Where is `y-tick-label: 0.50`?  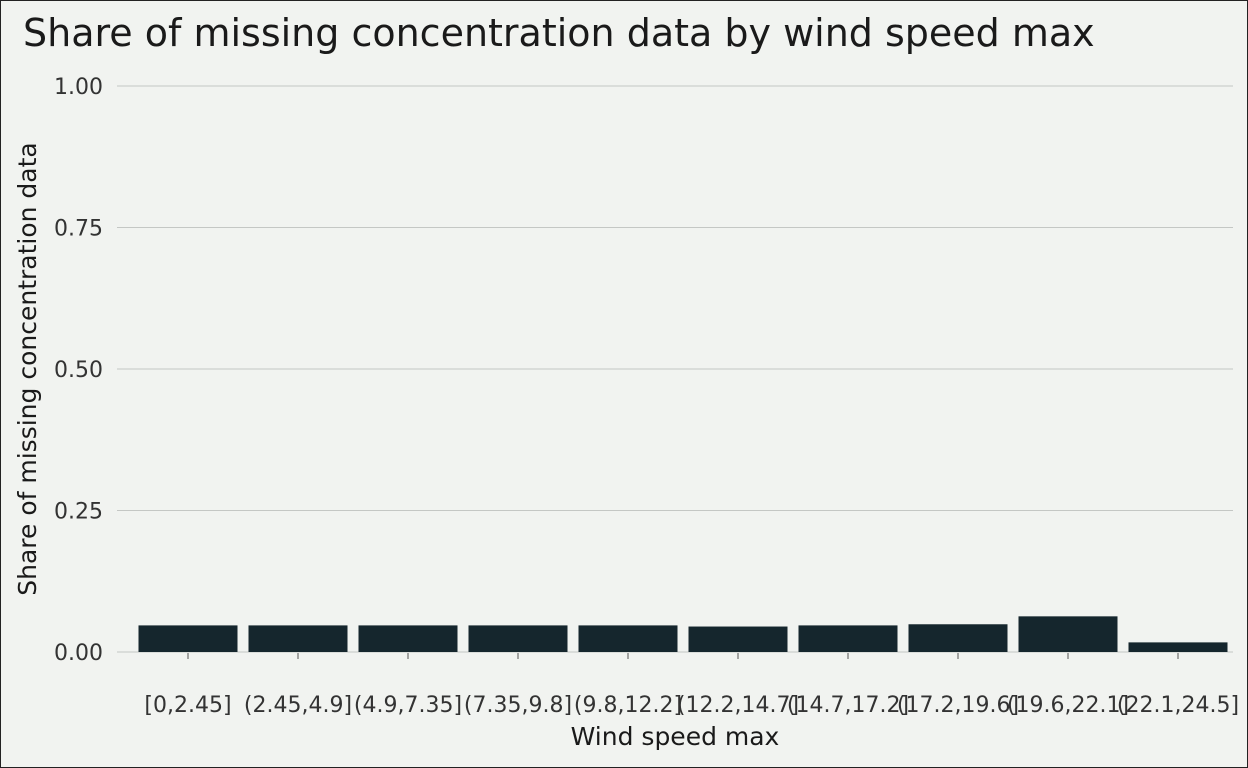
y-tick-label: 0.50 is located at coordinates (78, 370).